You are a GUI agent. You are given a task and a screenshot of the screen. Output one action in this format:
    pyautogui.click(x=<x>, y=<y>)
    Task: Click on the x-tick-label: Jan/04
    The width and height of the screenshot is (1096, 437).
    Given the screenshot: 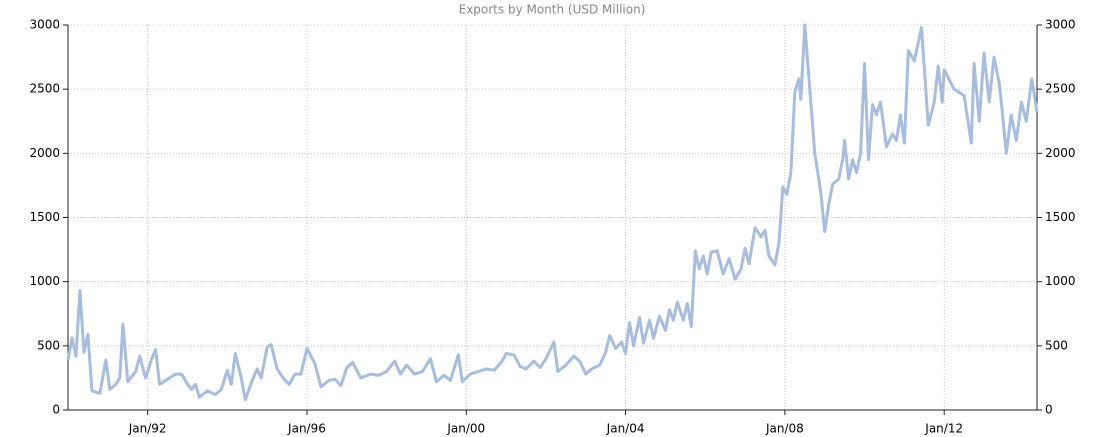 What is the action you would take?
    pyautogui.click(x=625, y=429)
    